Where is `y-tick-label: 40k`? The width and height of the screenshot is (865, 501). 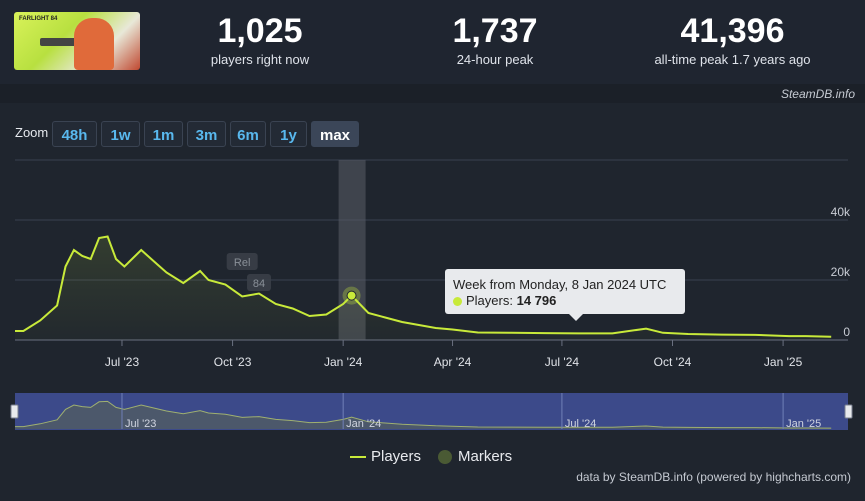
y-tick-label: 40k is located at coordinates (841, 212).